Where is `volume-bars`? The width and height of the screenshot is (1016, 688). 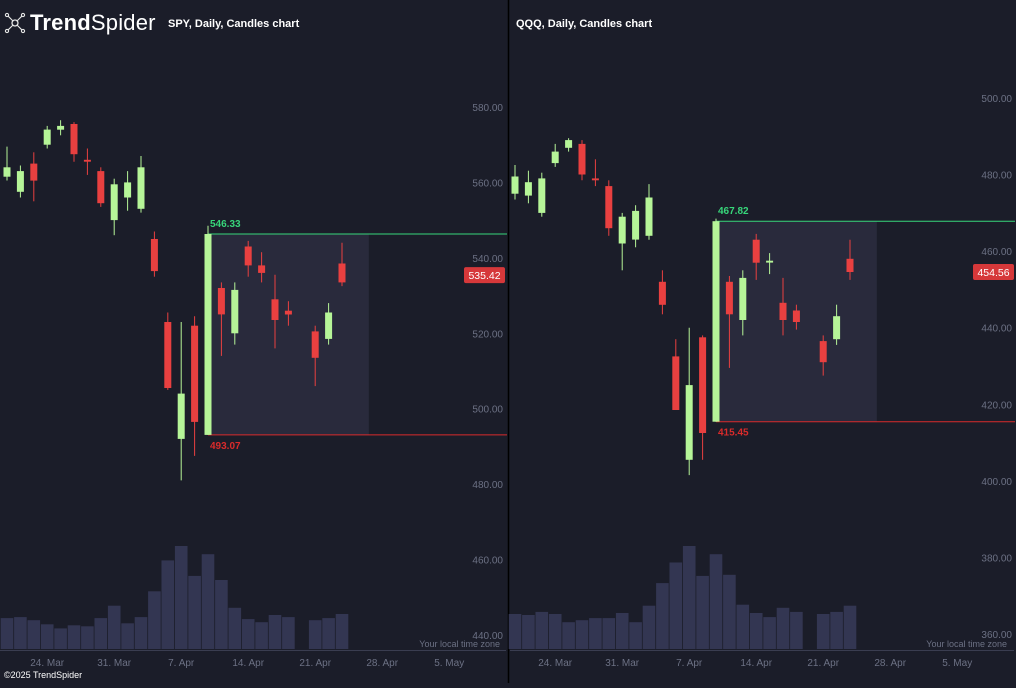
volume-bars is located at coordinates (174, 598).